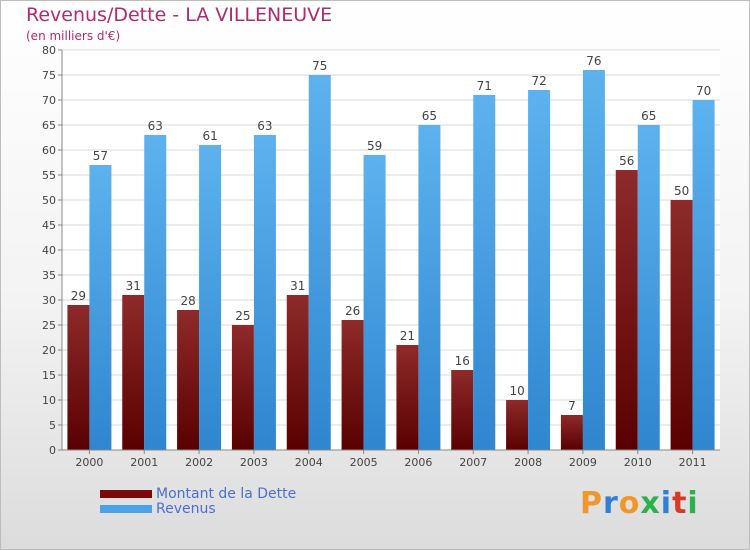  I want to click on y-tick-label: 35, so click(49, 275).